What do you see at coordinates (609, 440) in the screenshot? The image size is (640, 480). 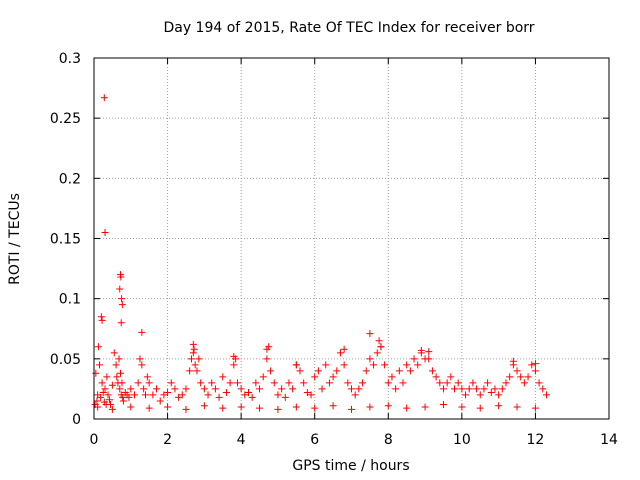 I see `x-tick-label: 14` at bounding box center [609, 440].